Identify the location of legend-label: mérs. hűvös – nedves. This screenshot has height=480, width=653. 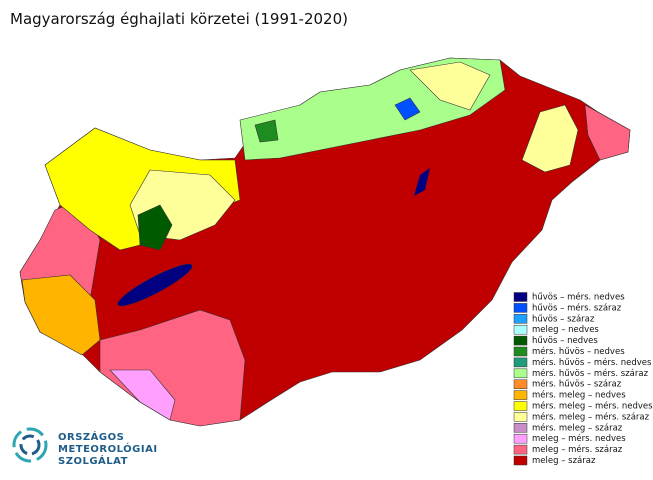
(578, 351).